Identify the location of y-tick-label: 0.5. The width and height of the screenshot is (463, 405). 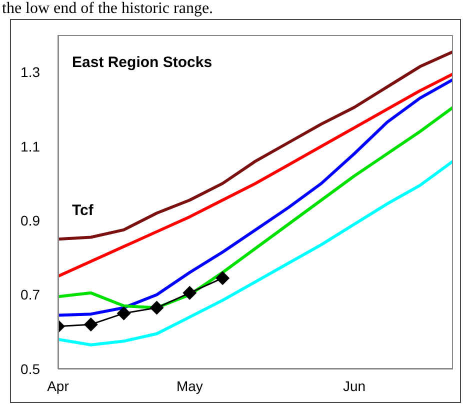
(30, 368).